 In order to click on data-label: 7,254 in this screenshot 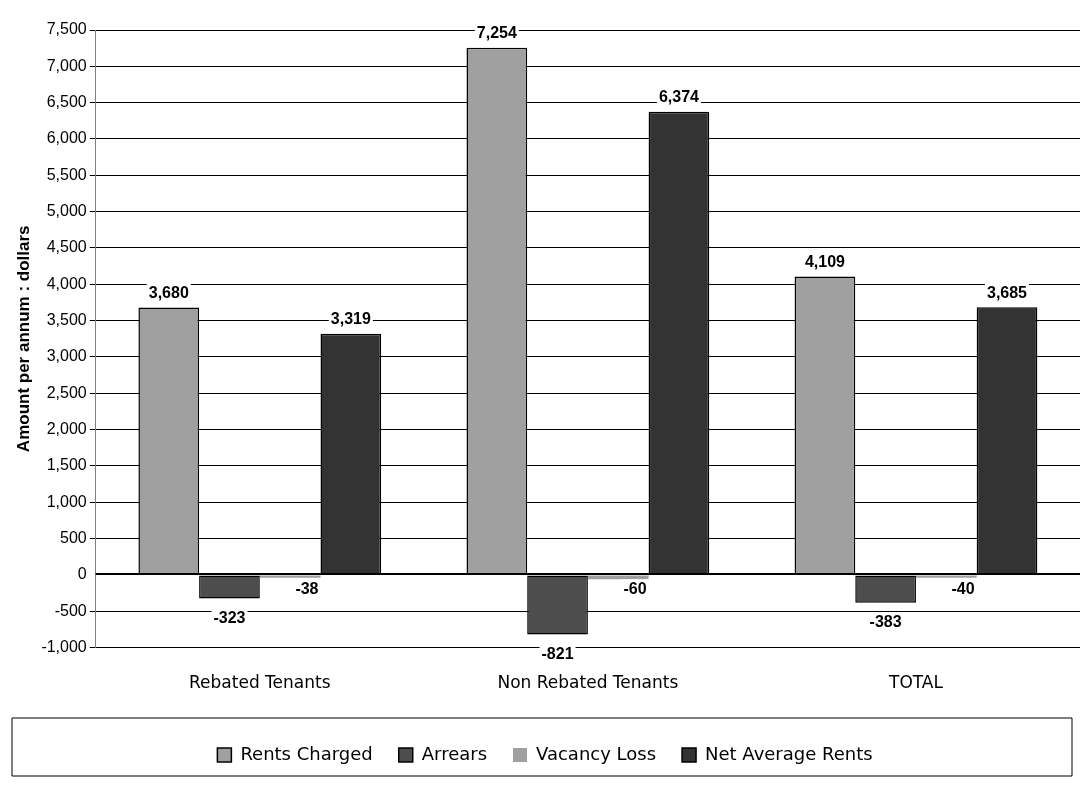, I will do `click(496, 33)`.